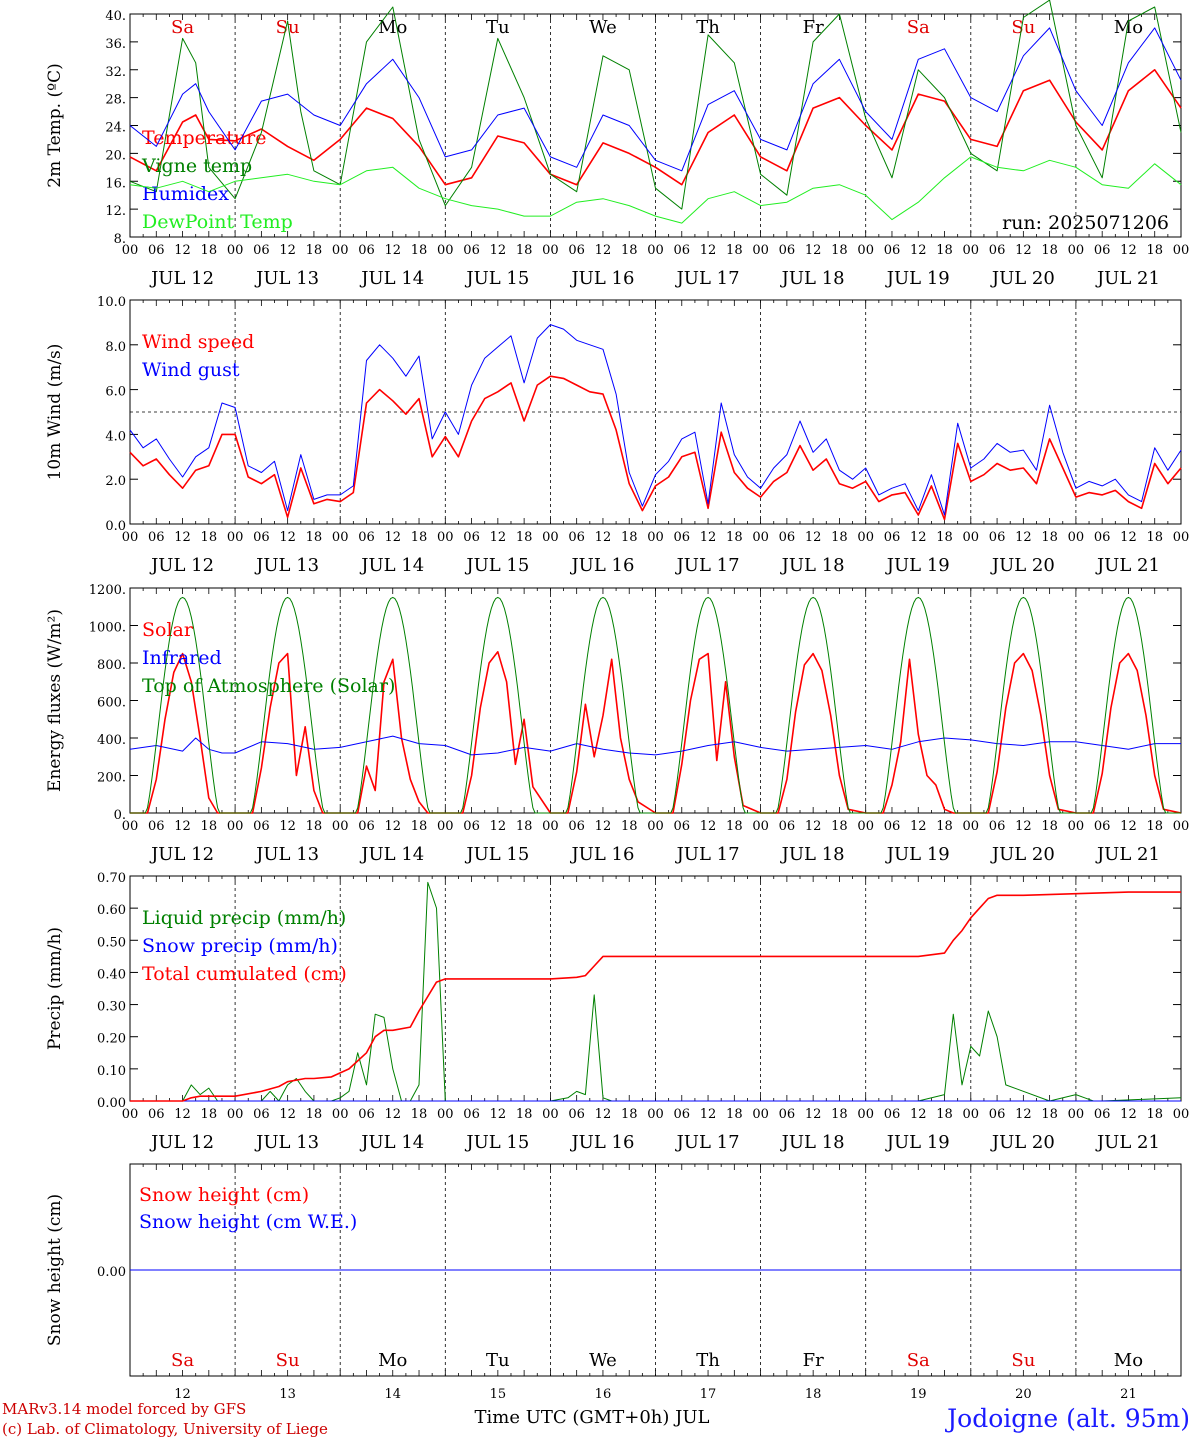 The height and width of the screenshot is (1440, 1194). Describe the element at coordinates (115, 347) in the screenshot. I see `y-tick-label: 8.0` at that location.